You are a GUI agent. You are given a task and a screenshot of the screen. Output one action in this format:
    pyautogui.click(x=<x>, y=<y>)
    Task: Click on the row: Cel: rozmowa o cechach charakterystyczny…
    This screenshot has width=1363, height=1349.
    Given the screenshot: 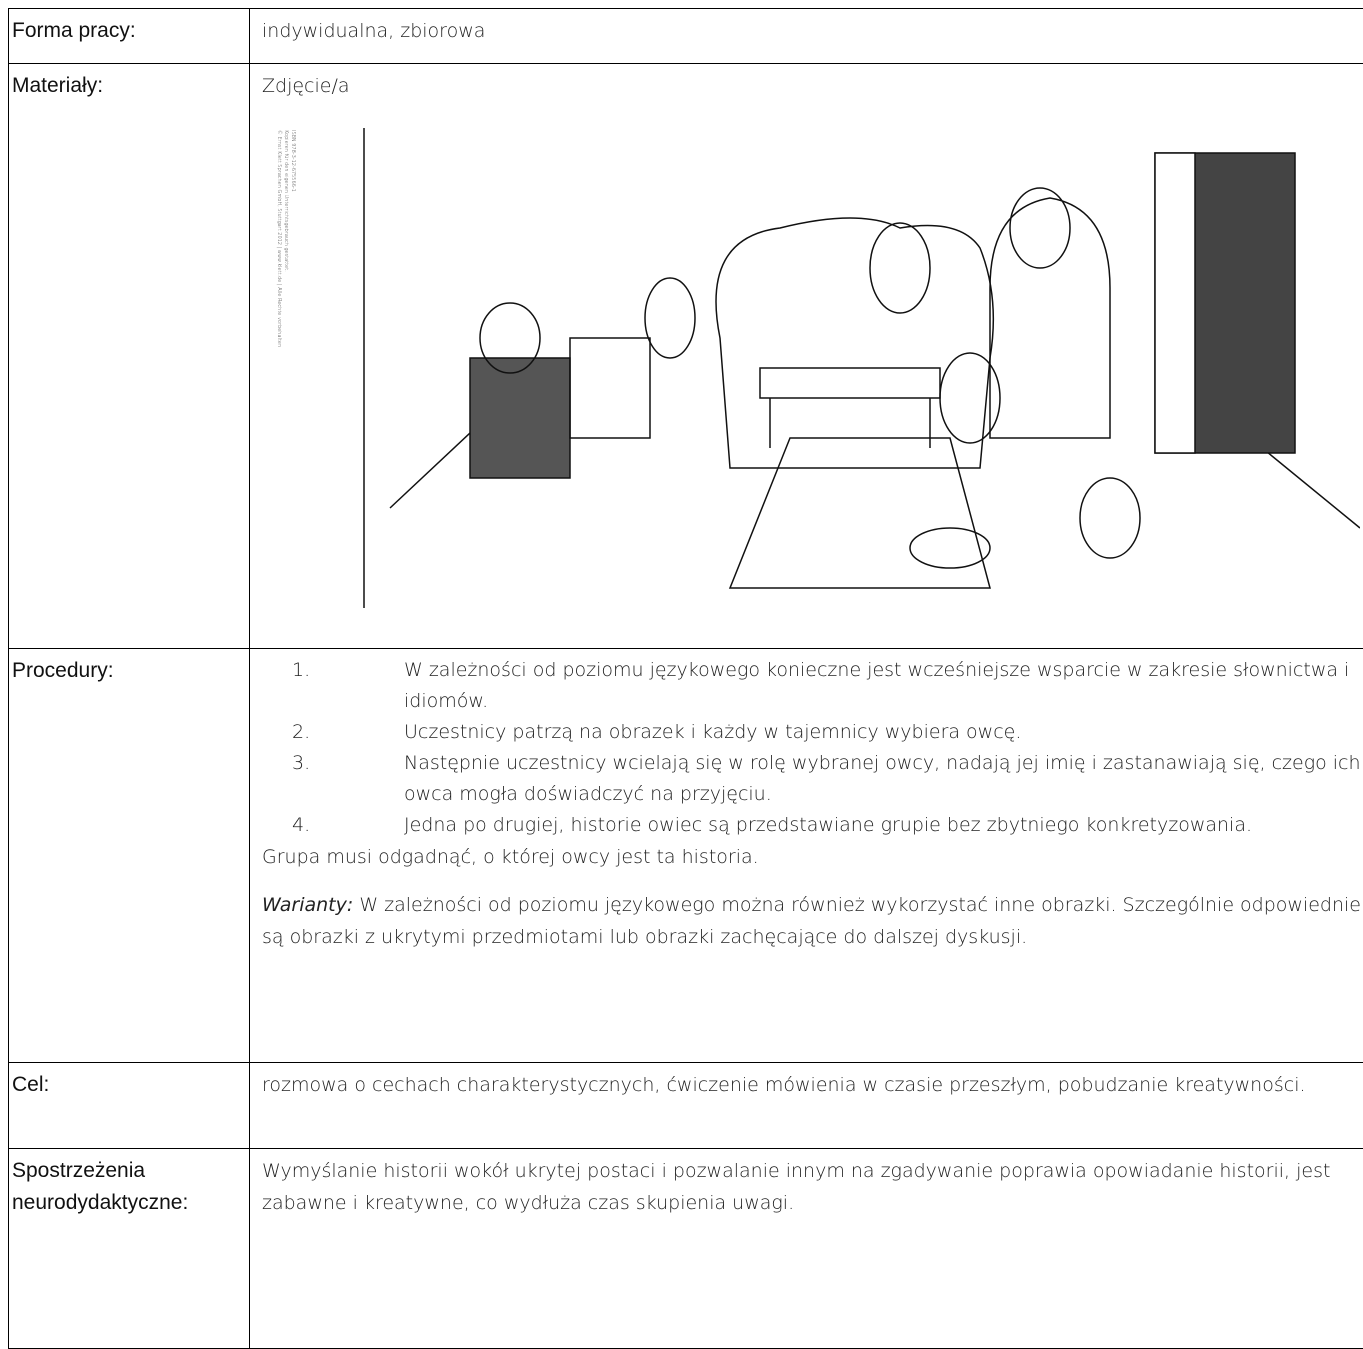 What is the action you would take?
    pyautogui.click(x=686, y=1106)
    